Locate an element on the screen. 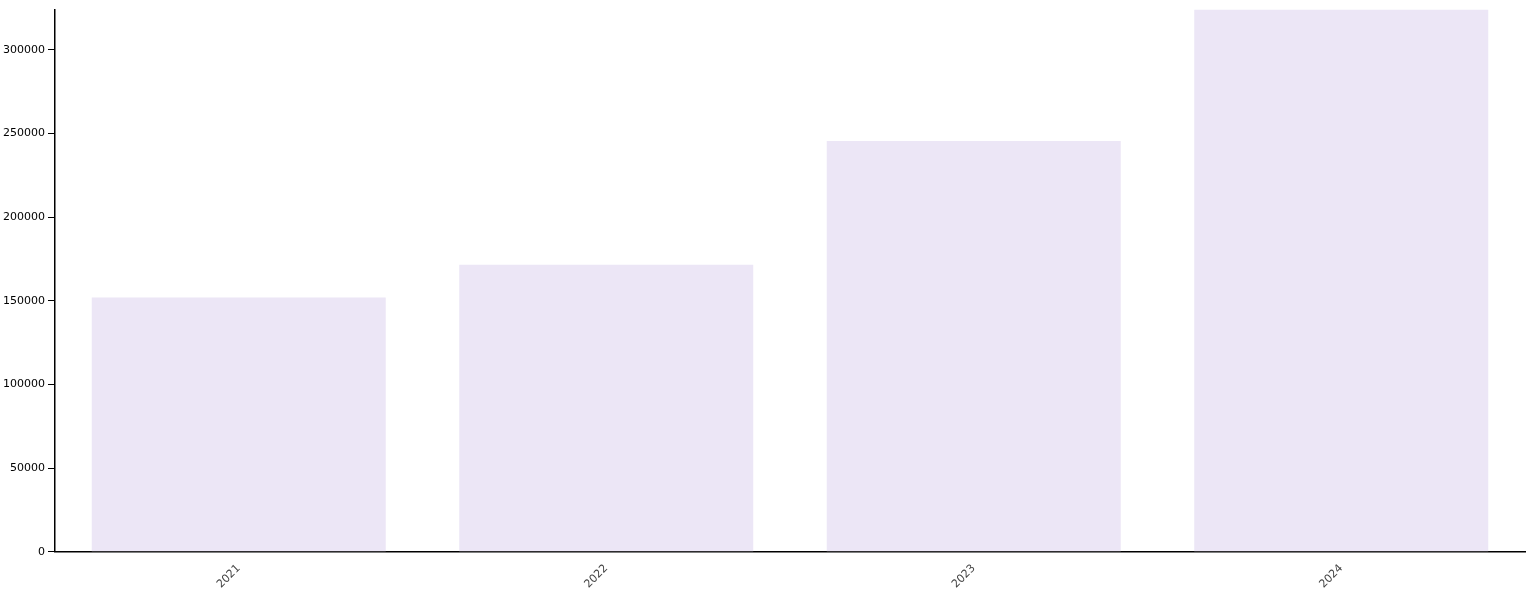  y-tick-label: 50000 is located at coordinates (27, 468).